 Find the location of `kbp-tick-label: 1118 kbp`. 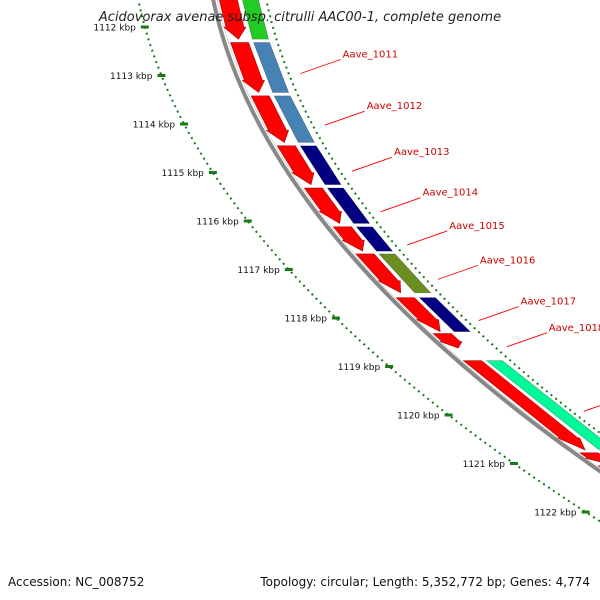

kbp-tick-label: 1118 kbp is located at coordinates (306, 320).